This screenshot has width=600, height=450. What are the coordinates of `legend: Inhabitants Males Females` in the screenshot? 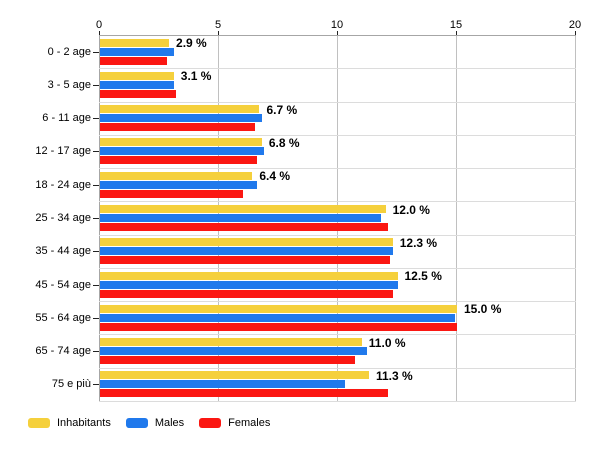 It's located at (156, 423).